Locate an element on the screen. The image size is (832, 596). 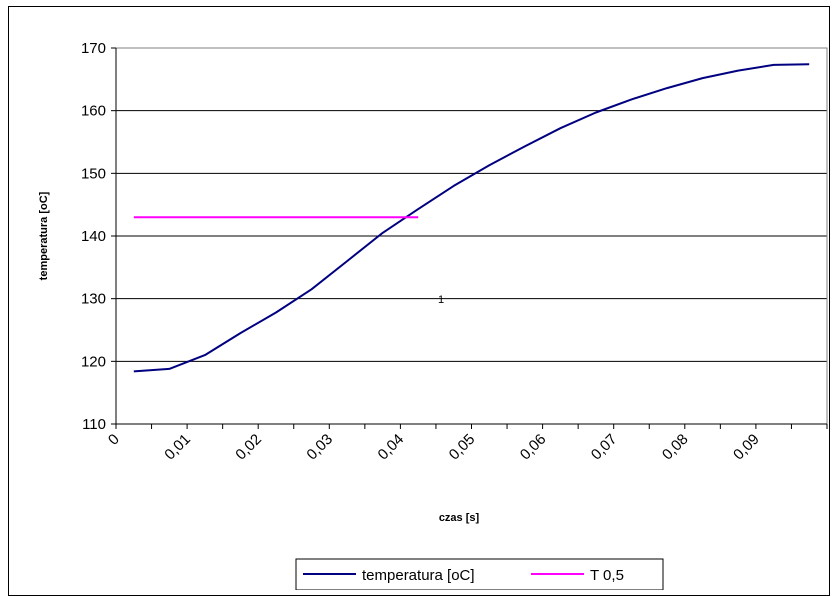
x-tick-label: 0,01 is located at coordinates (177, 447).